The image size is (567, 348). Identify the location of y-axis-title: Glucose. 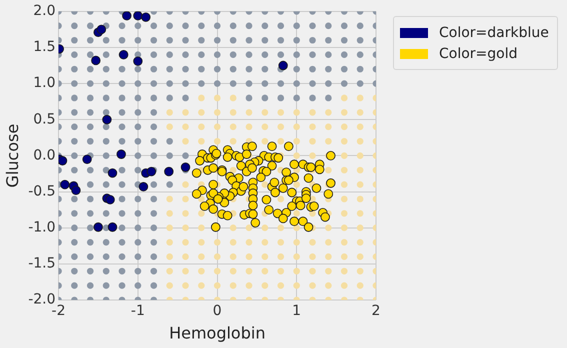
(12, 156).